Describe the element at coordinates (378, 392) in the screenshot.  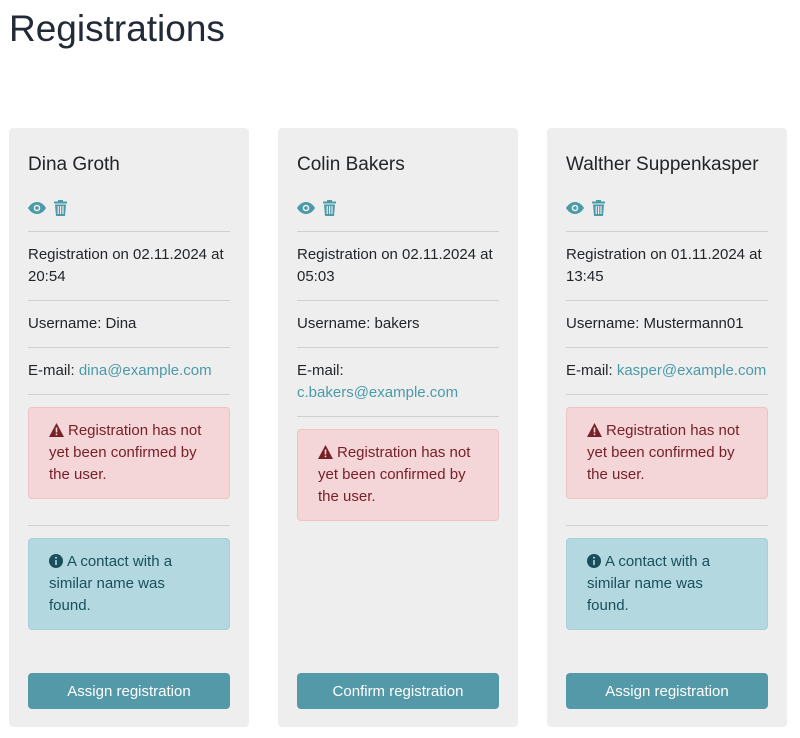
I see `email-link: c.bakers@example.com` at that location.